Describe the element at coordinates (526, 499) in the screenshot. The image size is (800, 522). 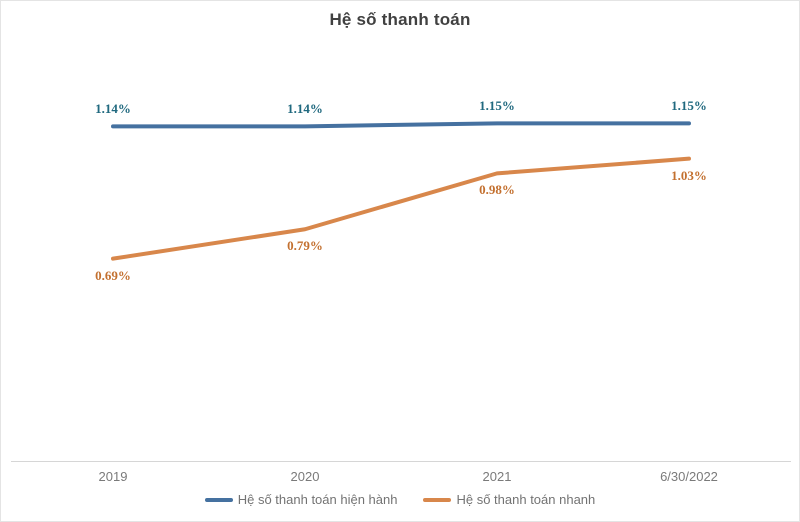
I see `legend-label: Hệ số thanh toán nhanh` at that location.